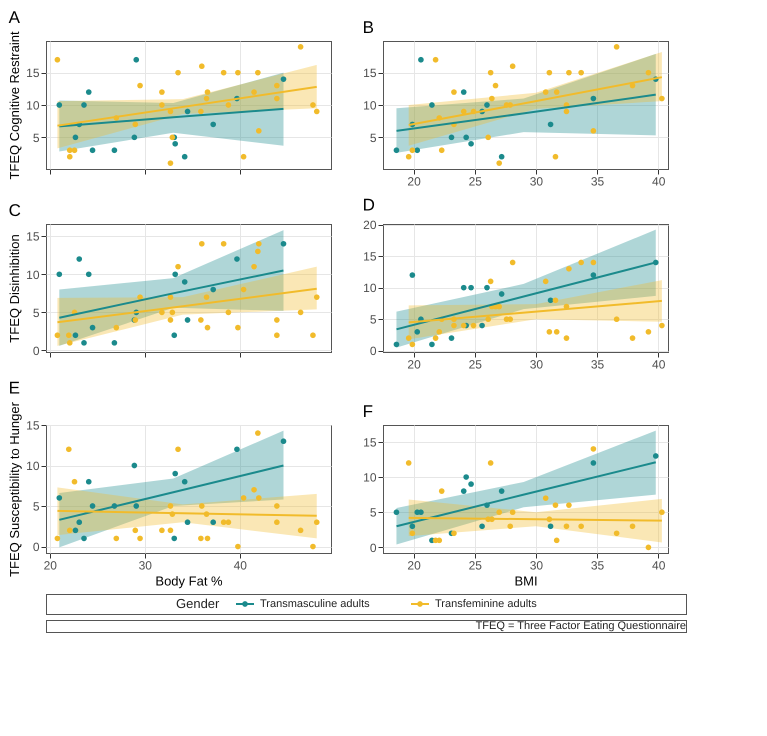  Describe the element at coordinates (475, 365) in the screenshot. I see `x-tick-label: 25` at that location.